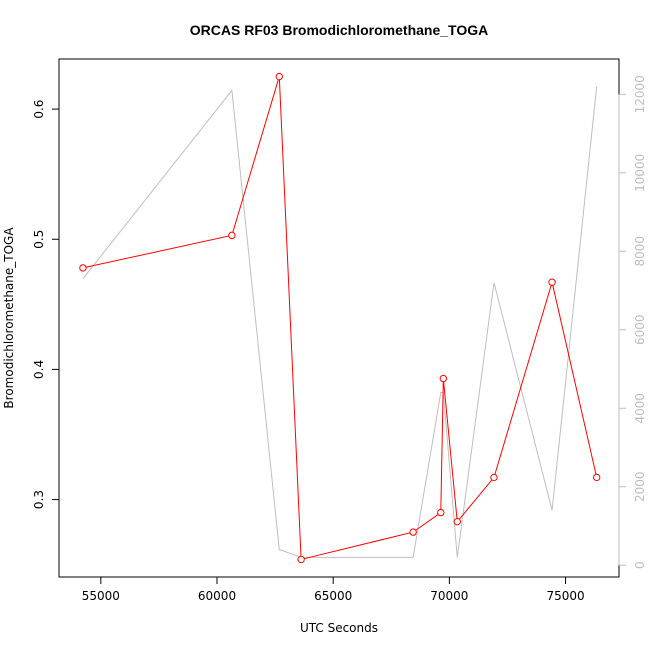  I want to click on x-tick-label: 65000, so click(333, 596).